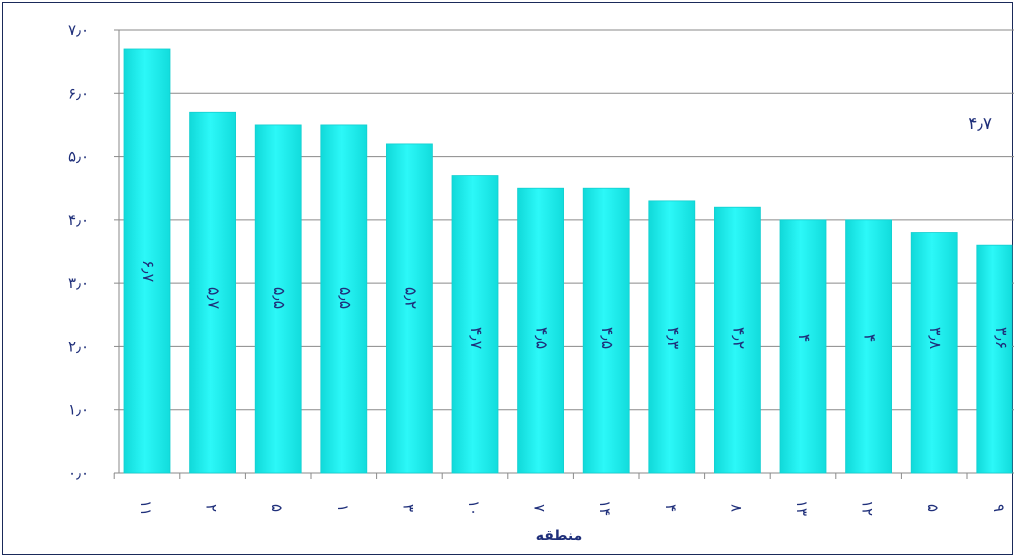 This screenshot has width=1016, height=558. Describe the element at coordinates (572, 508) in the screenshot. I see `x-tick-labels: ۱۱ ۲ ۵ ۱ ۳ ۱۰ ۷ ۱۴ ۴ ۸ ۱۳ ۱۲ ۵ ۹` at that location.